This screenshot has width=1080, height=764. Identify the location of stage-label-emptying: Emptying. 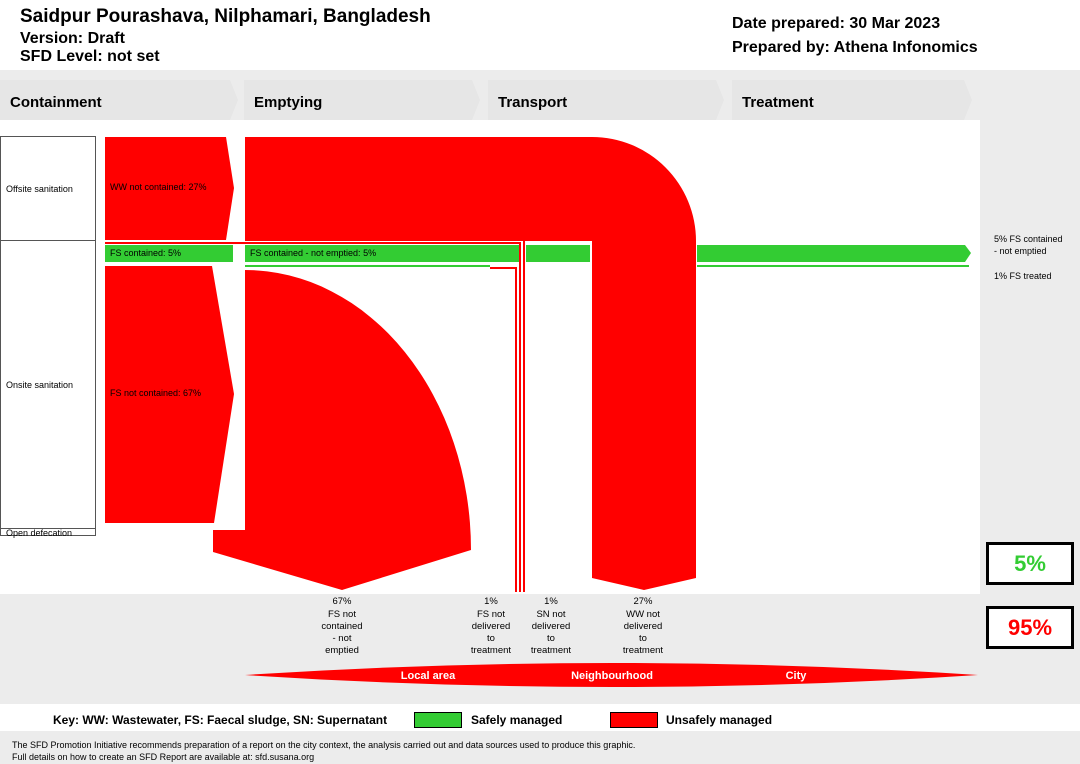
(288, 102).